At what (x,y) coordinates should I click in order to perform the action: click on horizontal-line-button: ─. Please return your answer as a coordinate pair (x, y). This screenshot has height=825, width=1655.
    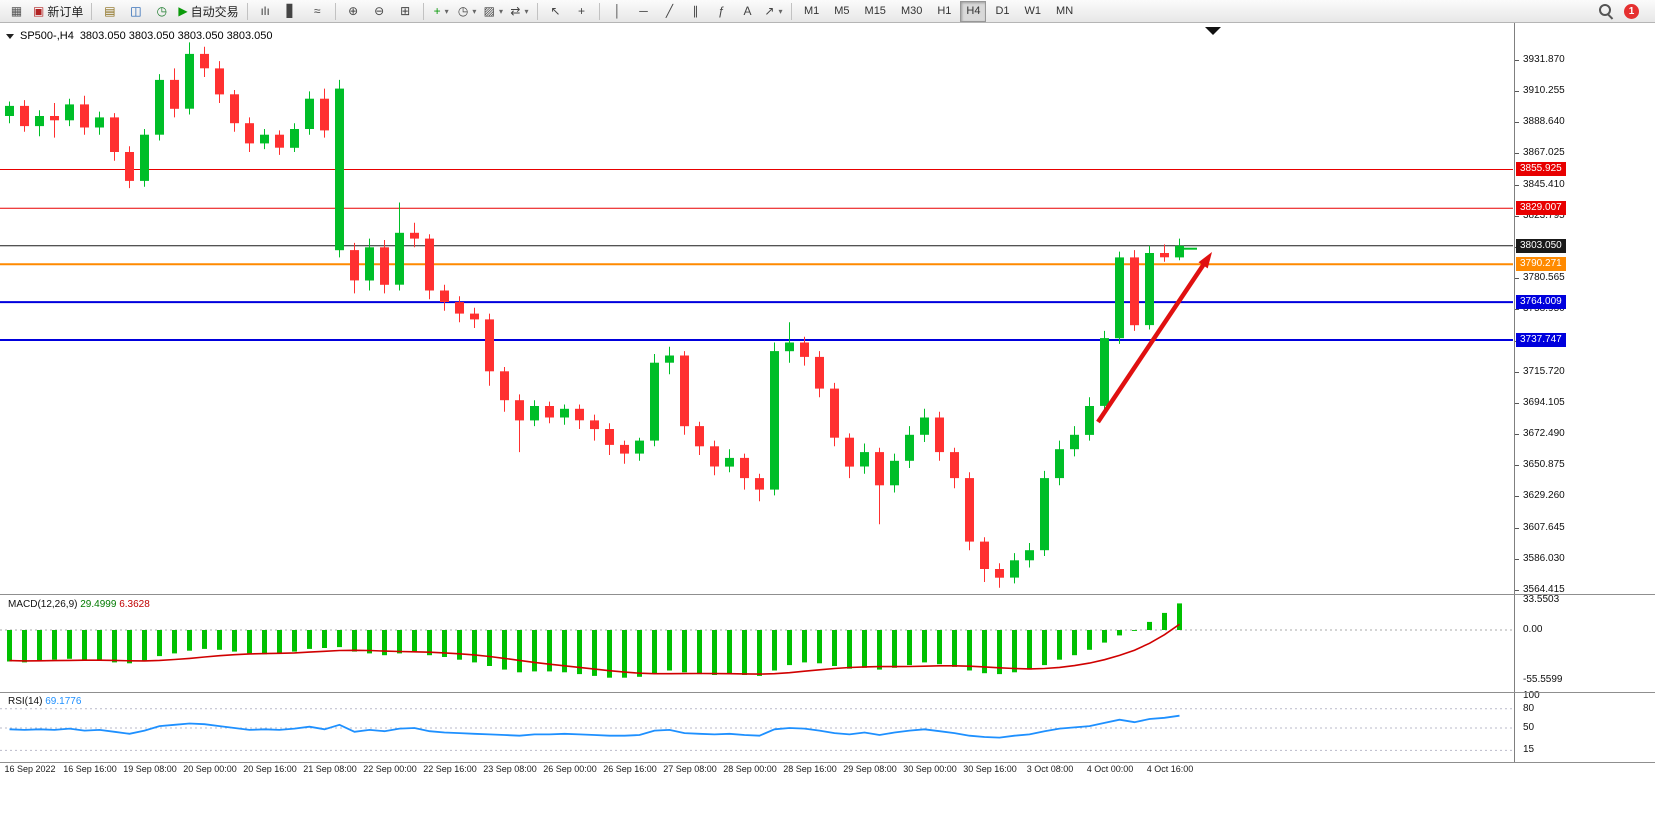
    Looking at the image, I should click on (643, 11).